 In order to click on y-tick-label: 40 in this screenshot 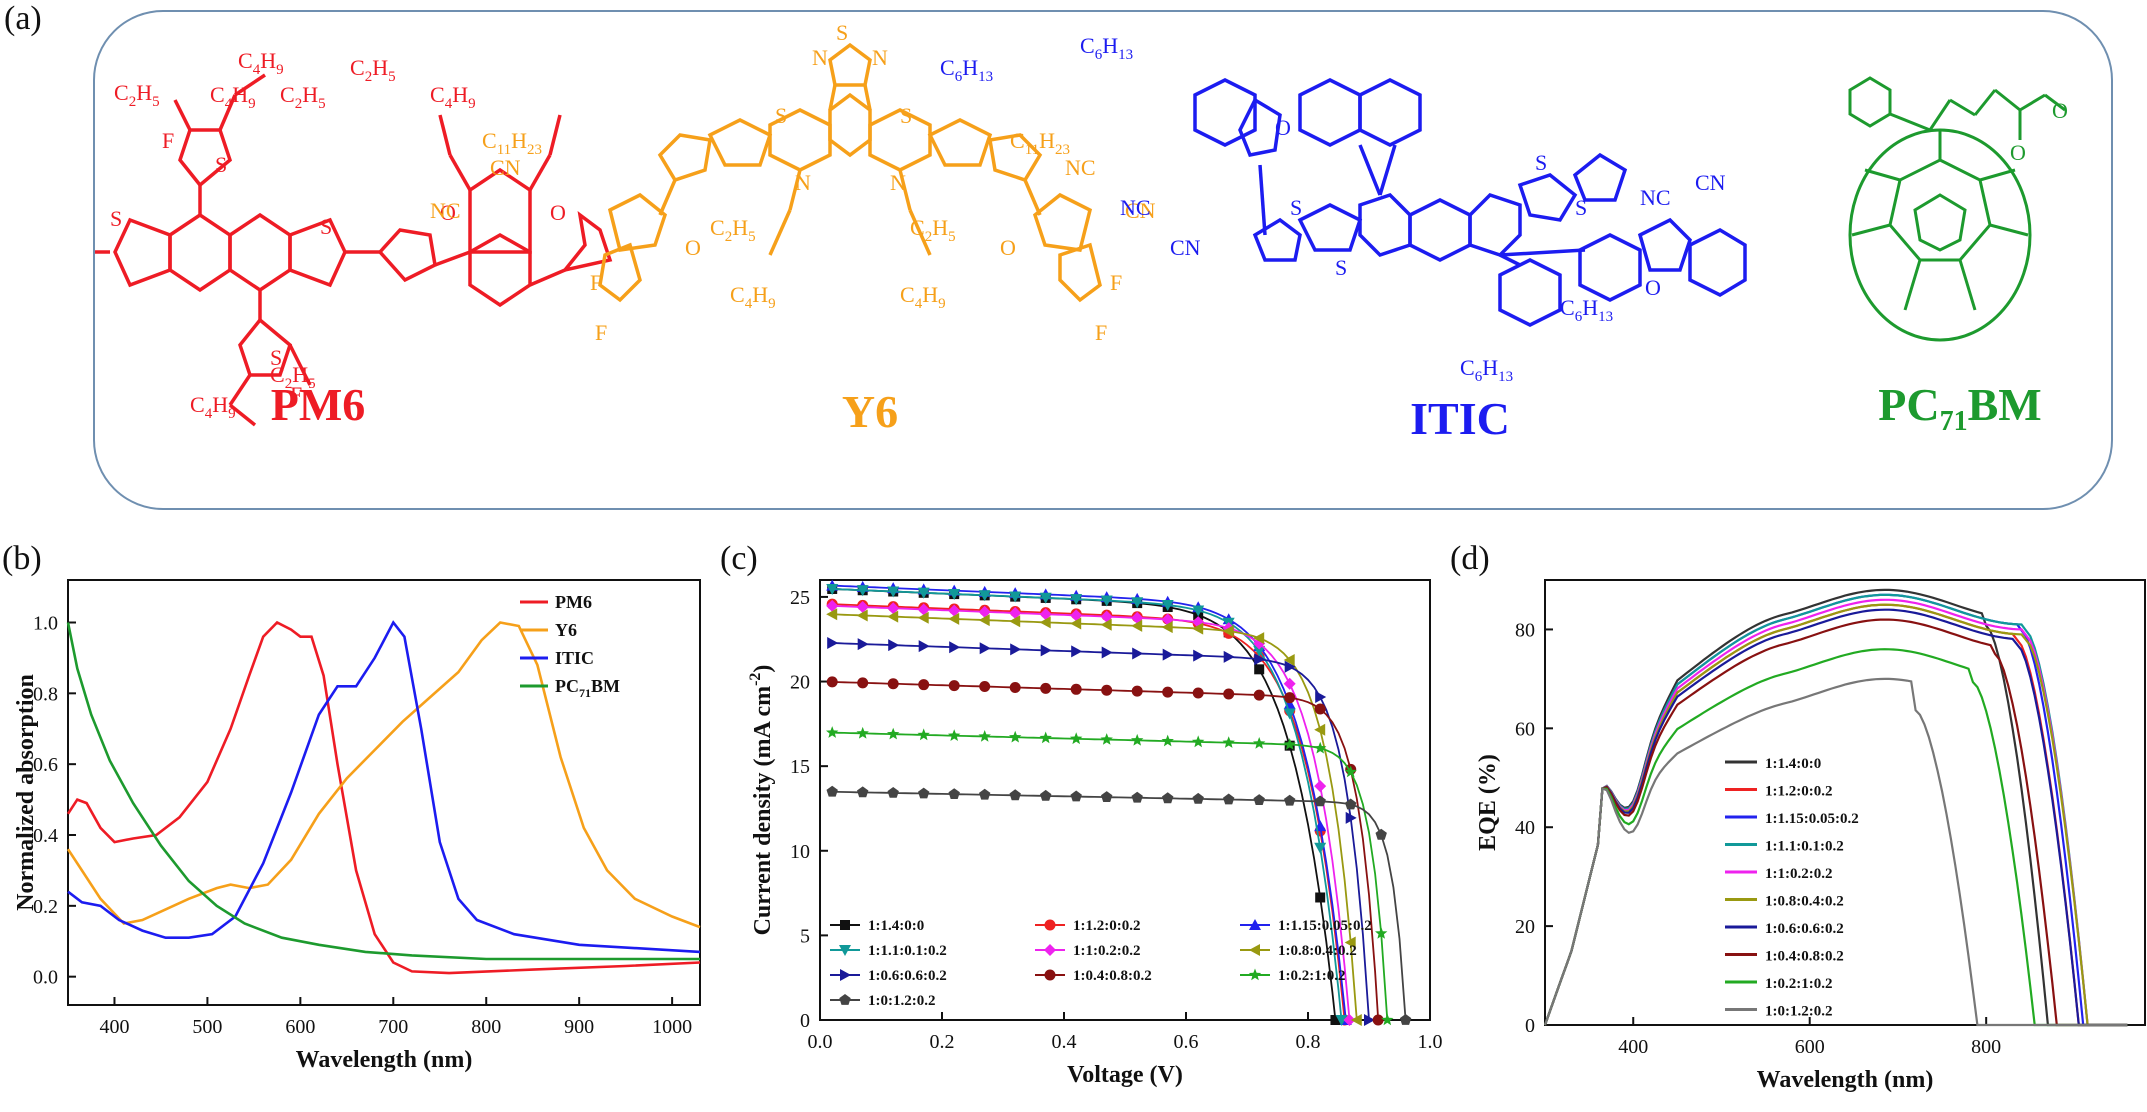, I will do `click(1525, 828)`.